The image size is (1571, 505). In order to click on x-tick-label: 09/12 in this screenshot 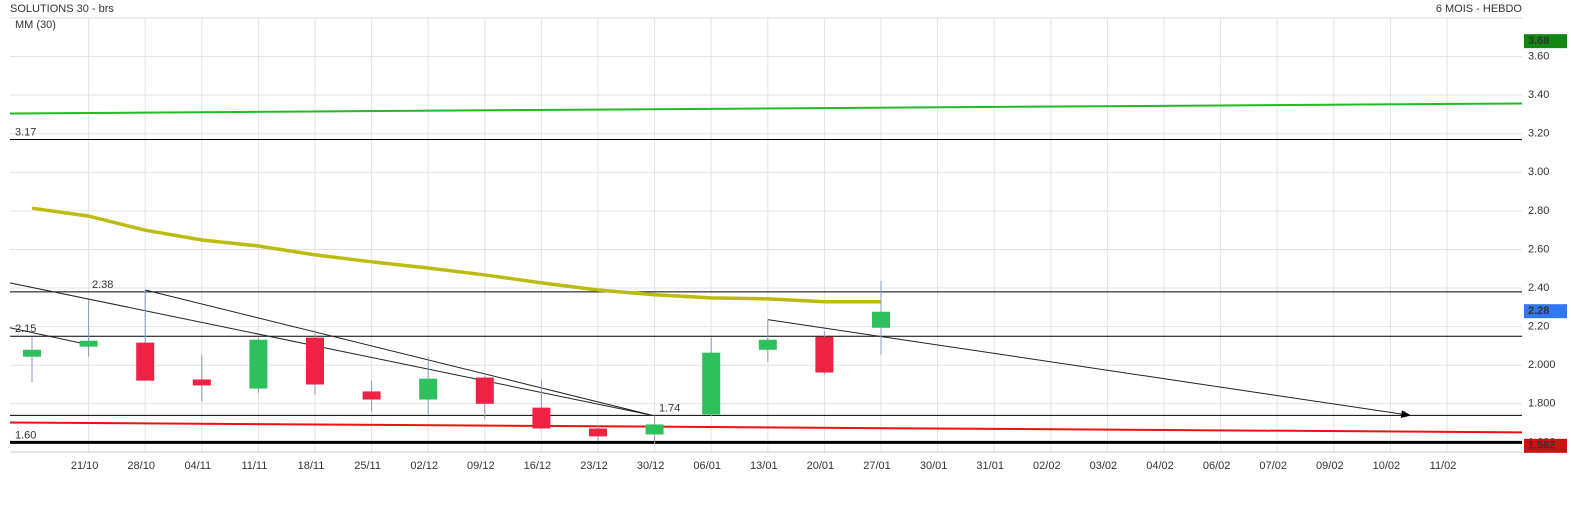, I will do `click(481, 466)`.